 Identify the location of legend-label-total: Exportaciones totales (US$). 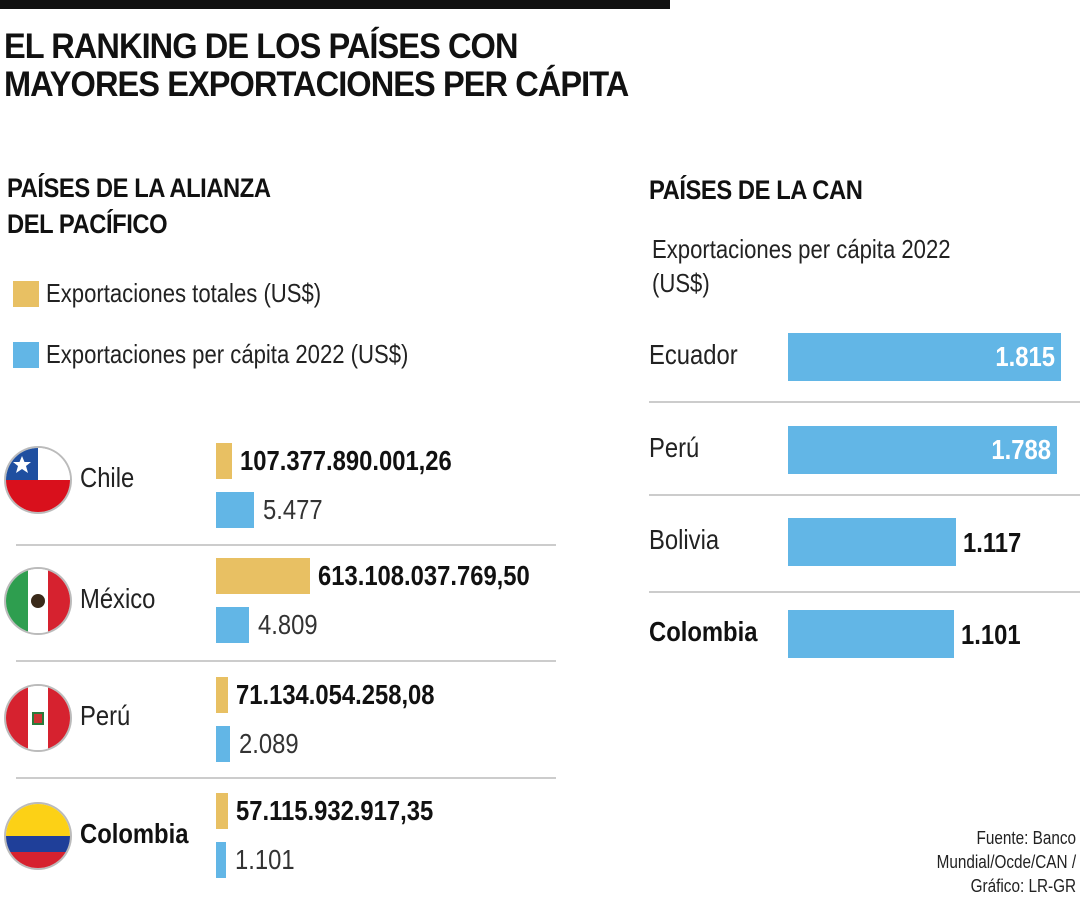
(184, 293).